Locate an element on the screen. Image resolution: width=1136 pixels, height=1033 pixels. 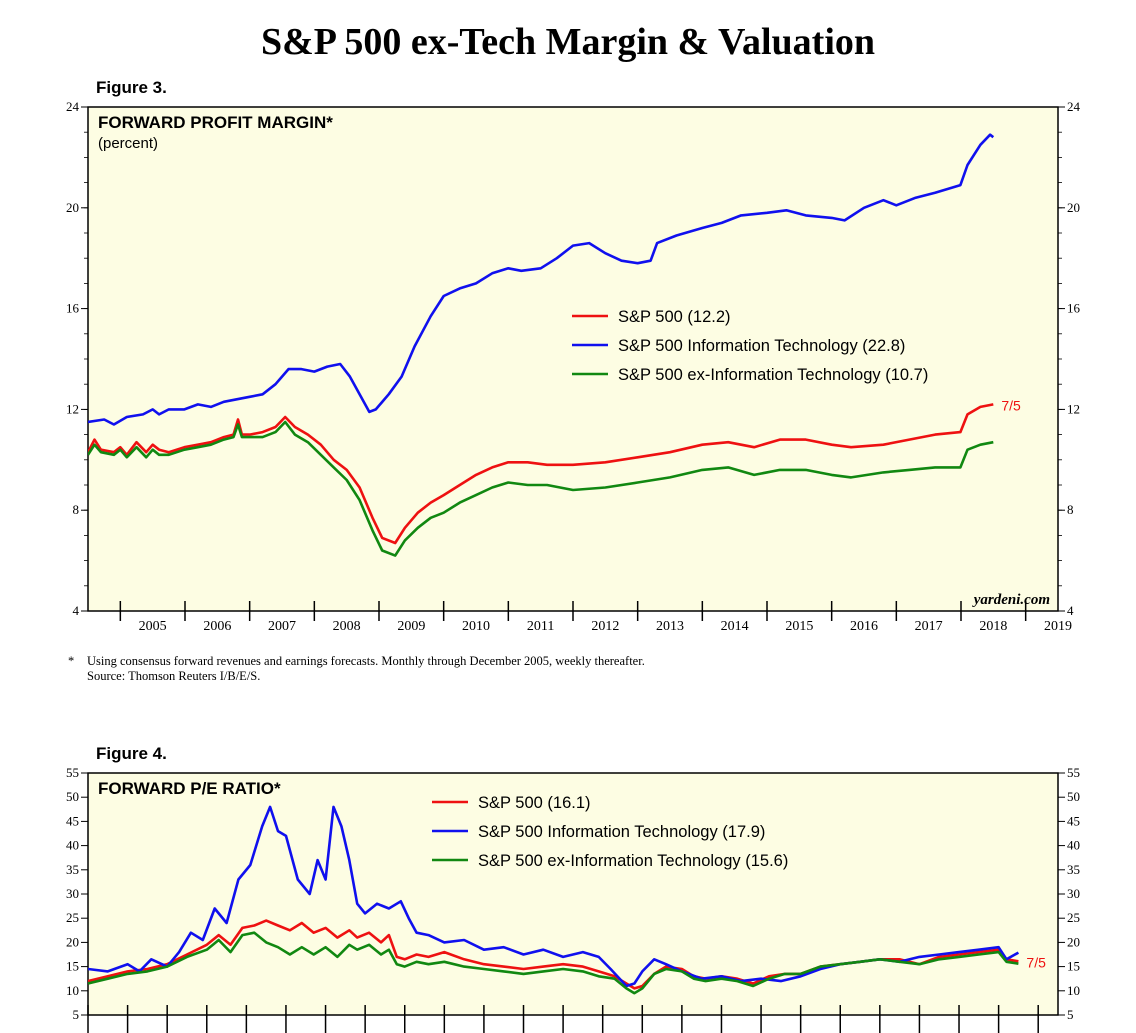
x-tick-label: 2010 is located at coordinates (476, 626).